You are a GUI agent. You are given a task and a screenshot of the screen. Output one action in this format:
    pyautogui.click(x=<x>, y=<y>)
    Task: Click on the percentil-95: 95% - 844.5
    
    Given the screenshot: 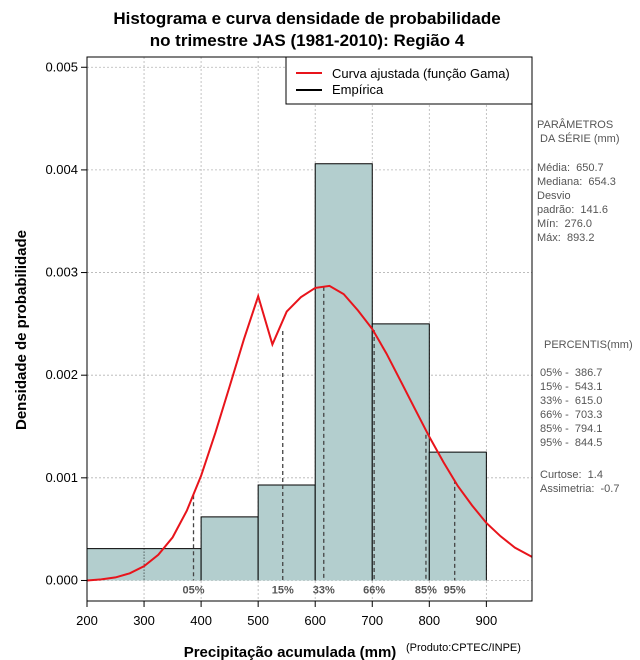 What is the action you would take?
    pyautogui.click(x=571, y=443)
    